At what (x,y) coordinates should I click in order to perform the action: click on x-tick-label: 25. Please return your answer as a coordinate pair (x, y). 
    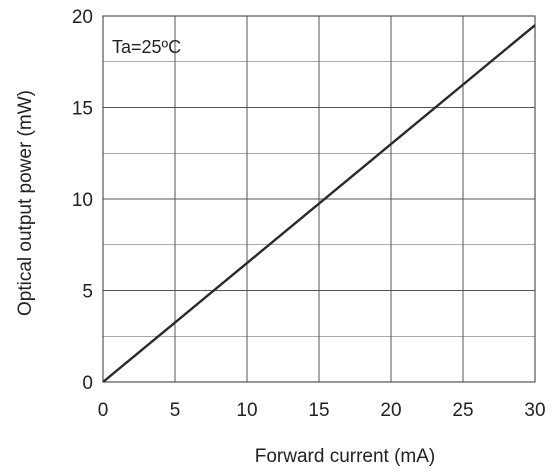
    Looking at the image, I should click on (462, 410).